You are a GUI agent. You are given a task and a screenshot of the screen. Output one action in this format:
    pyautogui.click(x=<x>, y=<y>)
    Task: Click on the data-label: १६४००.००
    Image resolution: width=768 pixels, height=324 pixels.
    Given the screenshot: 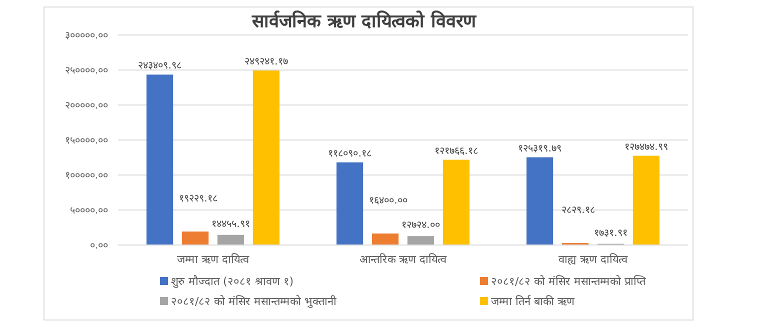 What is the action you would take?
    pyautogui.click(x=388, y=201)
    